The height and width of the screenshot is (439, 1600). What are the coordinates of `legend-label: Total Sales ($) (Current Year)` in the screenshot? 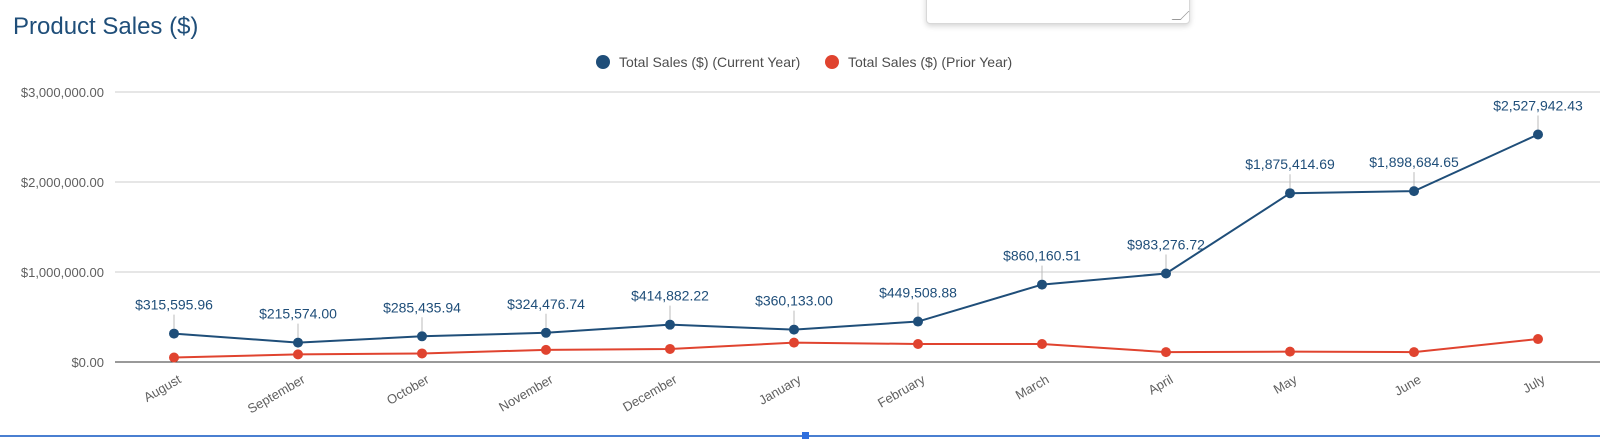 It's located at (709, 62).